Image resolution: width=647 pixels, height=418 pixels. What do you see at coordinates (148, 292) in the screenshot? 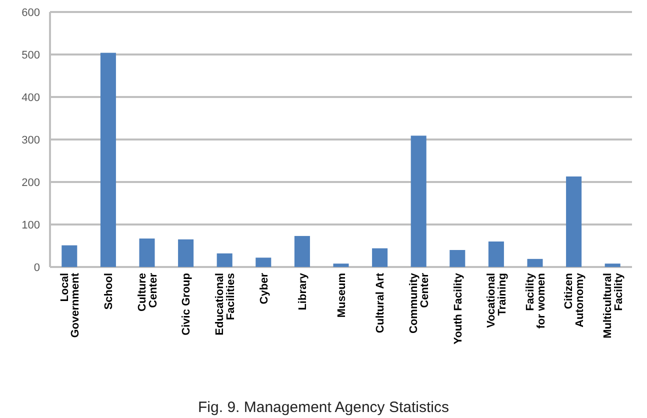
I see `x-tick-label: Culture Center` at bounding box center [148, 292].